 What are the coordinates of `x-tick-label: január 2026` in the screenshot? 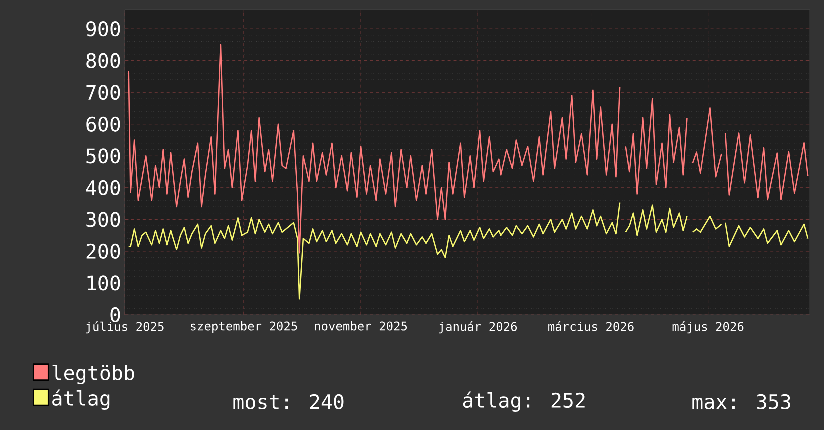 It's located at (478, 328).